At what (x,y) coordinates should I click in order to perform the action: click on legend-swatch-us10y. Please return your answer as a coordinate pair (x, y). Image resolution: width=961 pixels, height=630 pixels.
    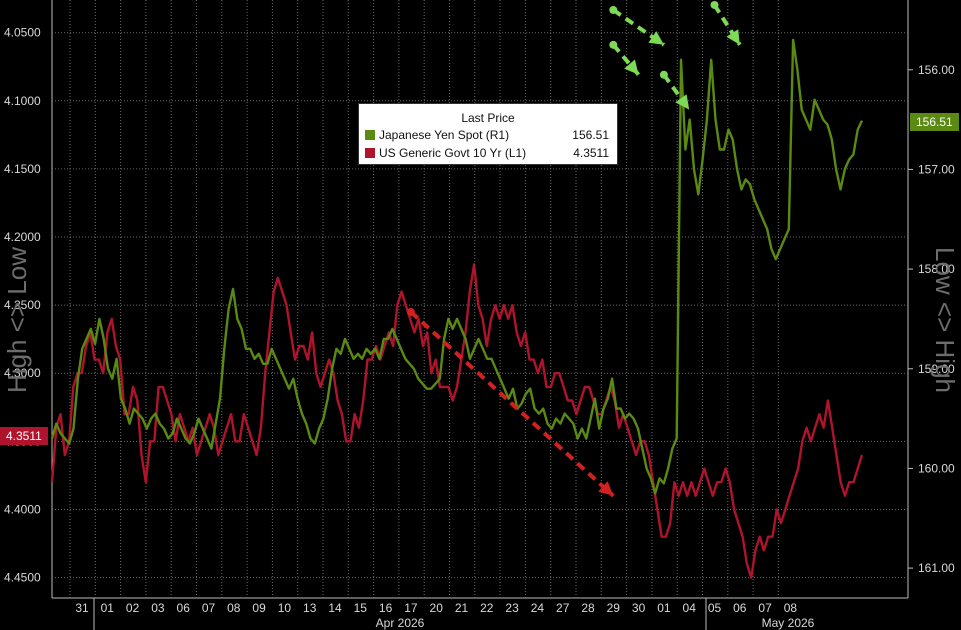
    Looking at the image, I should click on (370, 153).